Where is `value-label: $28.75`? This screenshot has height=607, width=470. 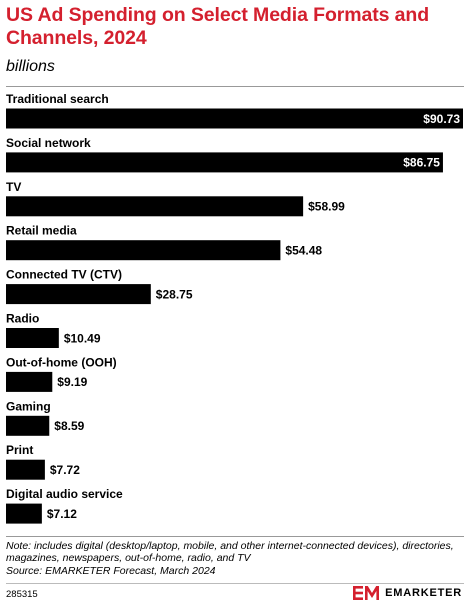
value-label: $28.75 is located at coordinates (174, 294).